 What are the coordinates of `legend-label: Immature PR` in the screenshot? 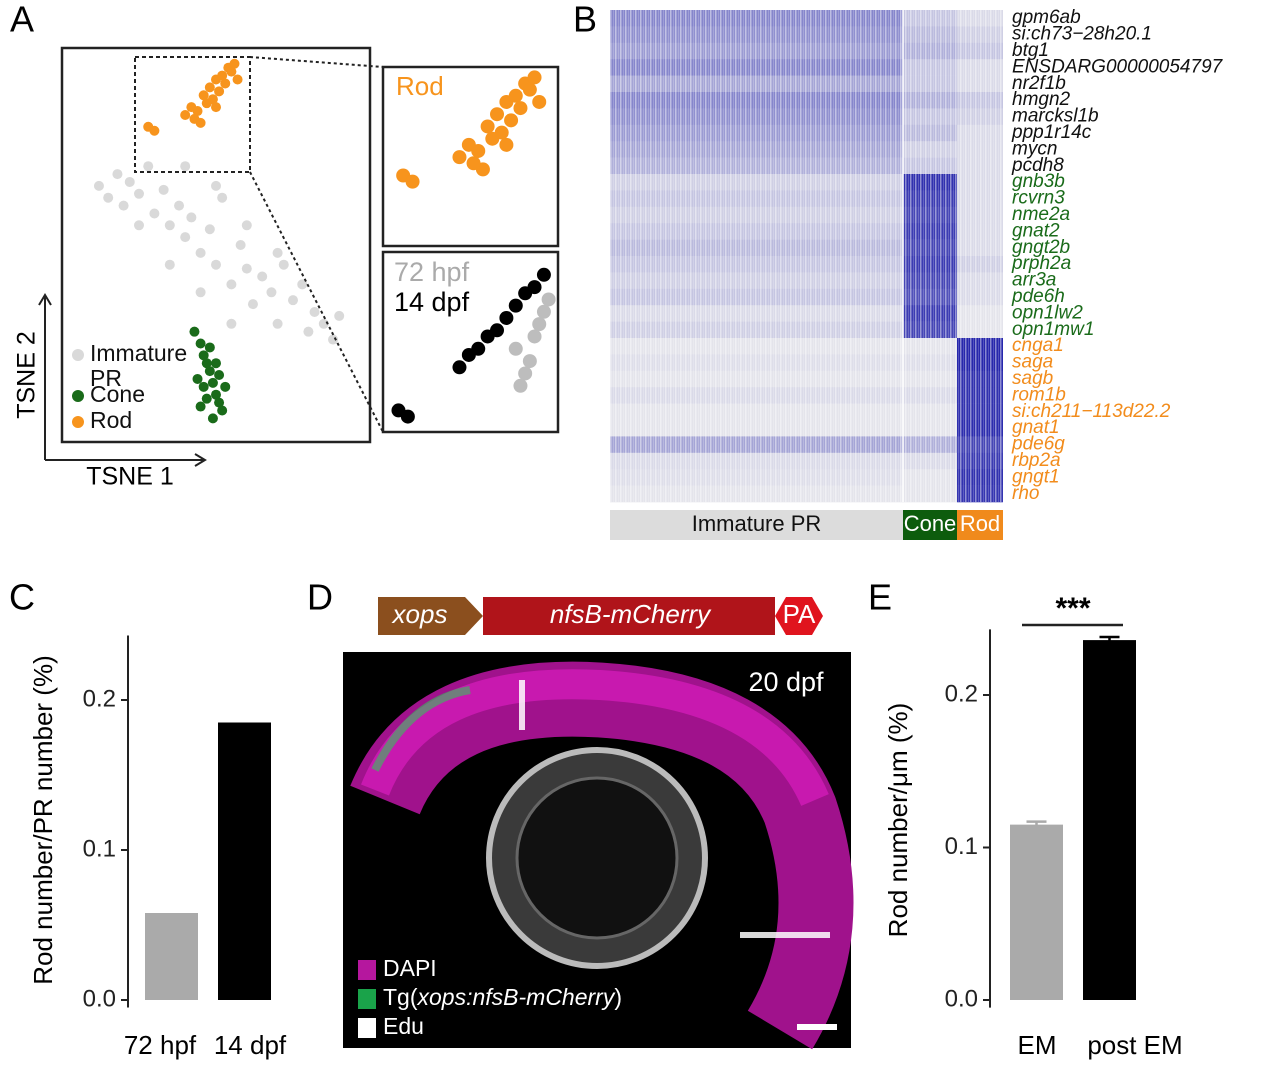 It's located at (138, 365).